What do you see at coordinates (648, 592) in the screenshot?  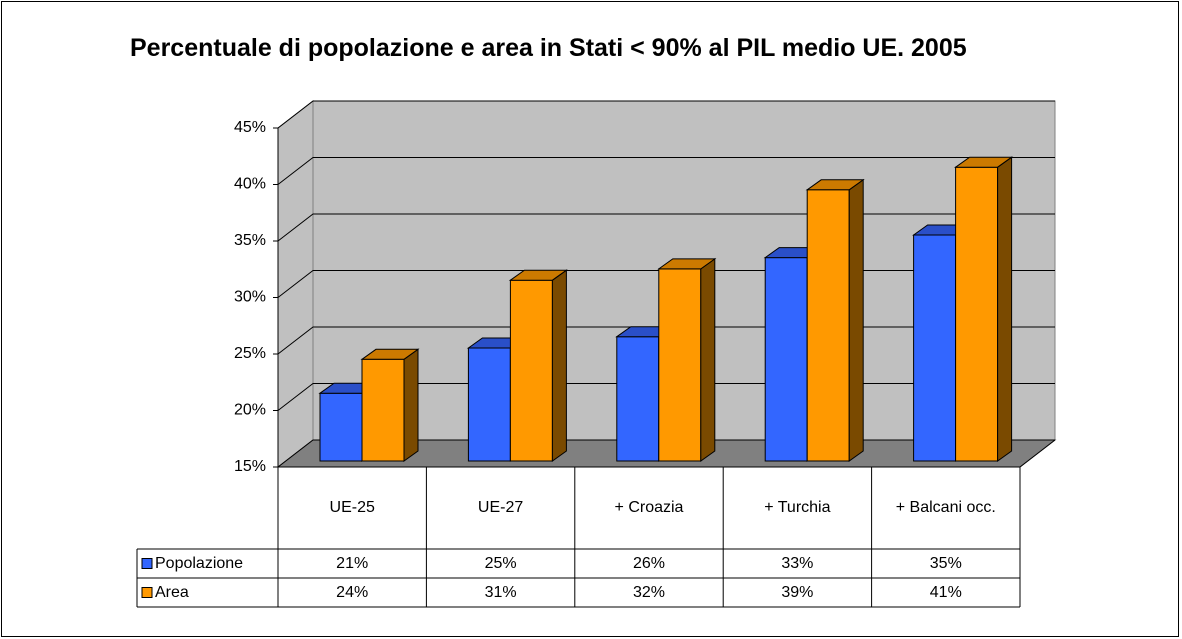 I see `data-label: 32%` at bounding box center [648, 592].